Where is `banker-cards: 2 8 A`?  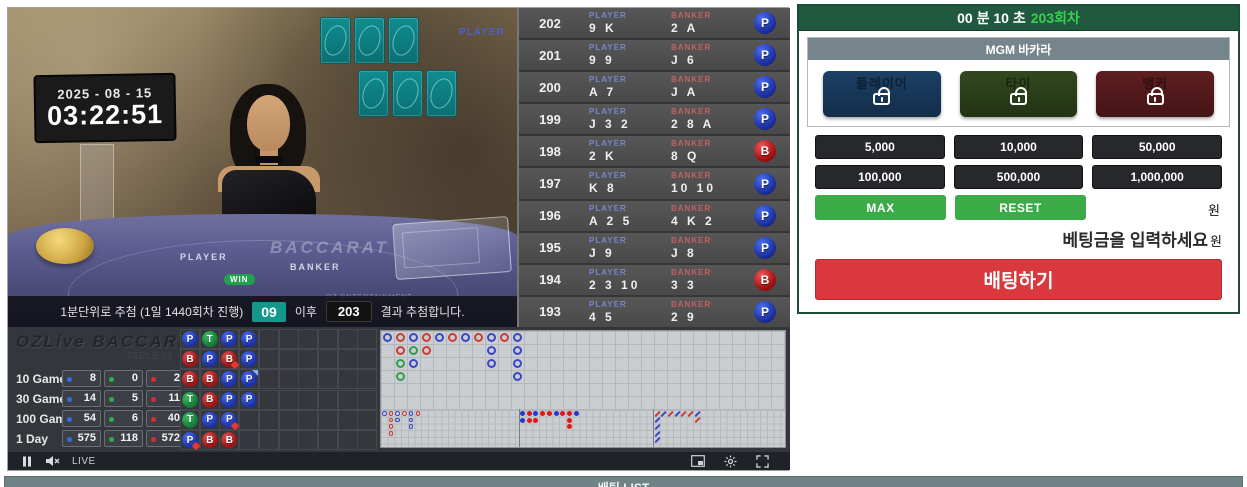
banker-cards: 2 8 A is located at coordinates (693, 124).